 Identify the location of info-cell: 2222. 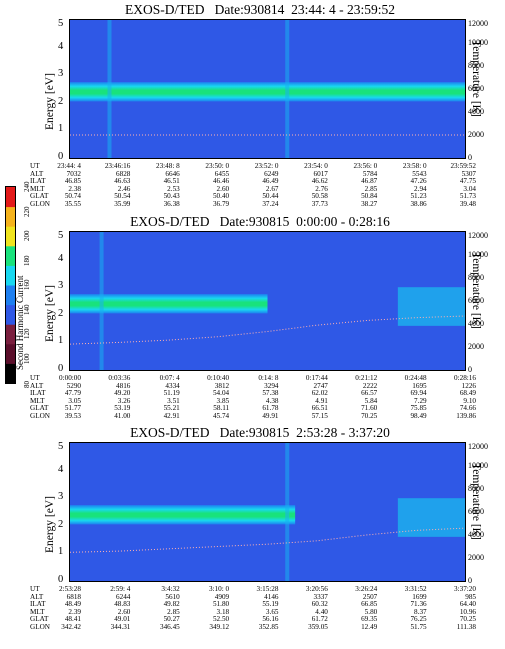
(370, 385).